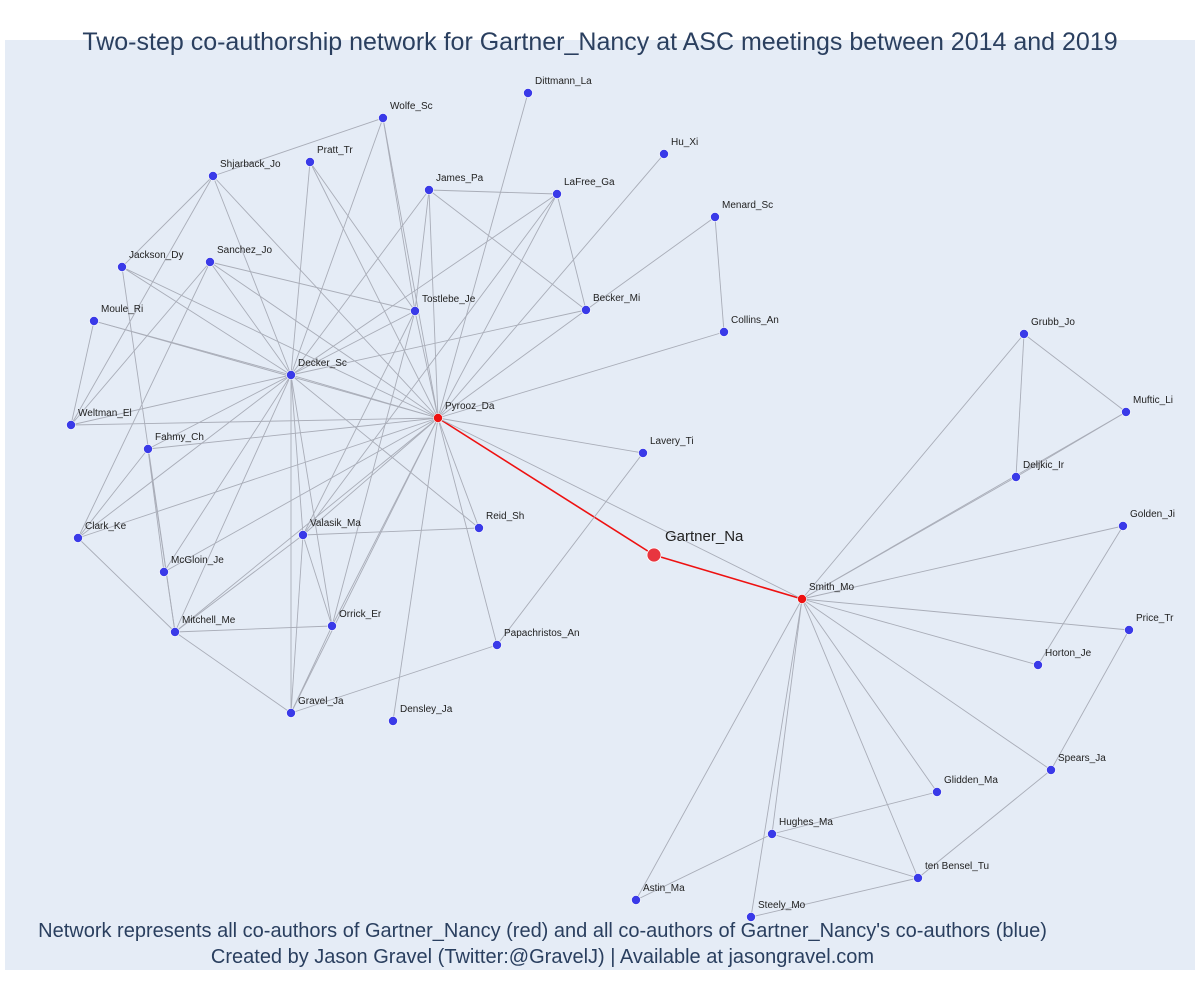  I want to click on edge-hughes-ma-astin-ma, so click(704, 867).